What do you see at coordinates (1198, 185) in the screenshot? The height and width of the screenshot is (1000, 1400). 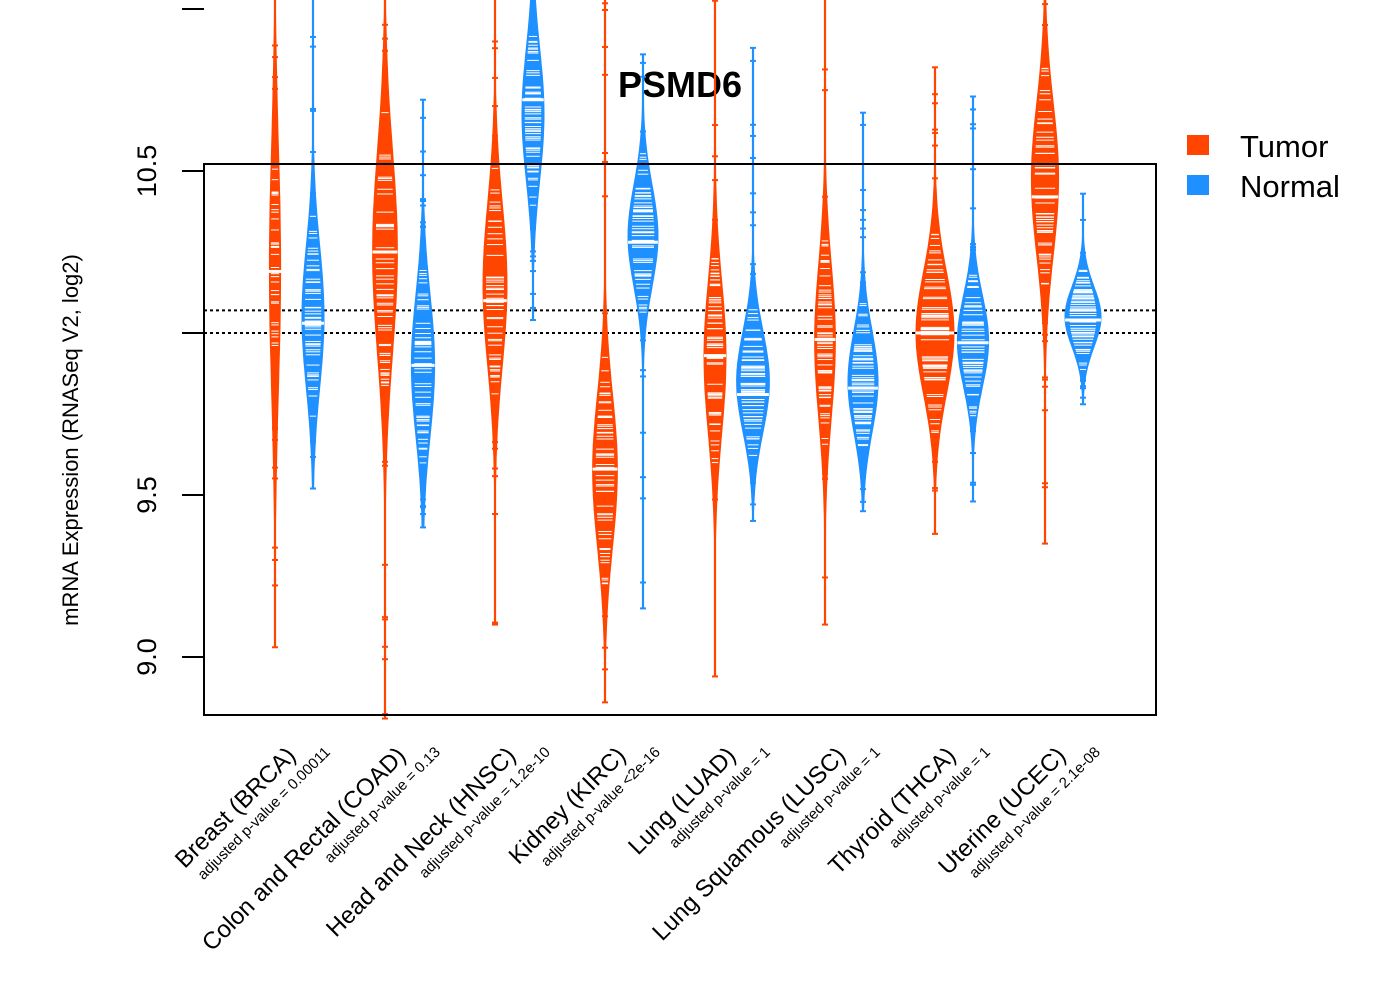 I see `legend-swatch-normal` at bounding box center [1198, 185].